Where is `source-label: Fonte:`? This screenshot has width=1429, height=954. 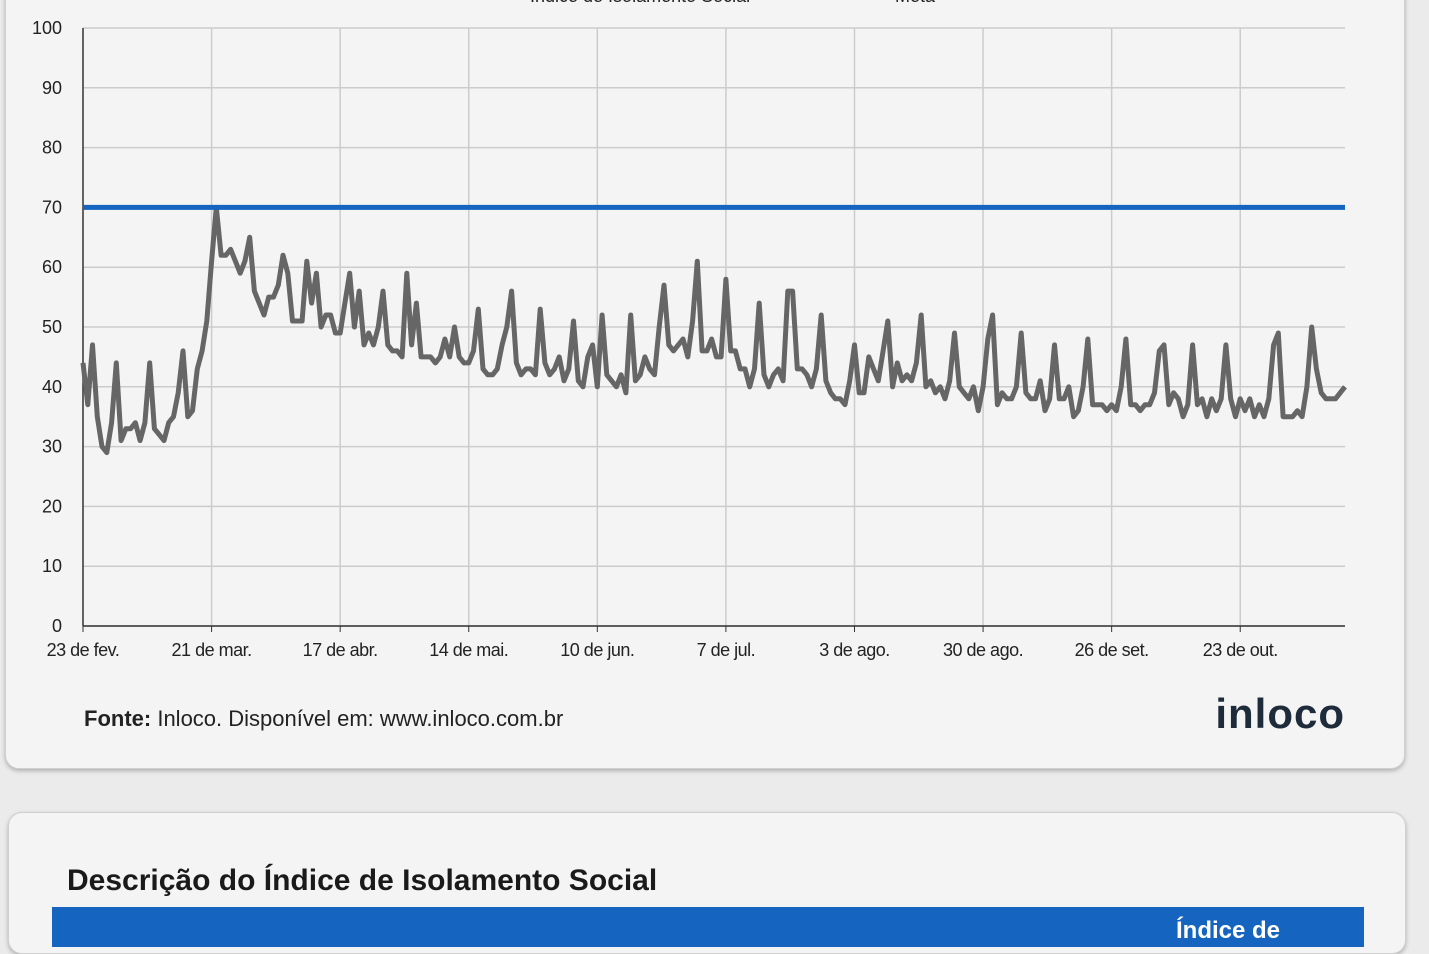
source-label: Fonte: is located at coordinates (118, 718).